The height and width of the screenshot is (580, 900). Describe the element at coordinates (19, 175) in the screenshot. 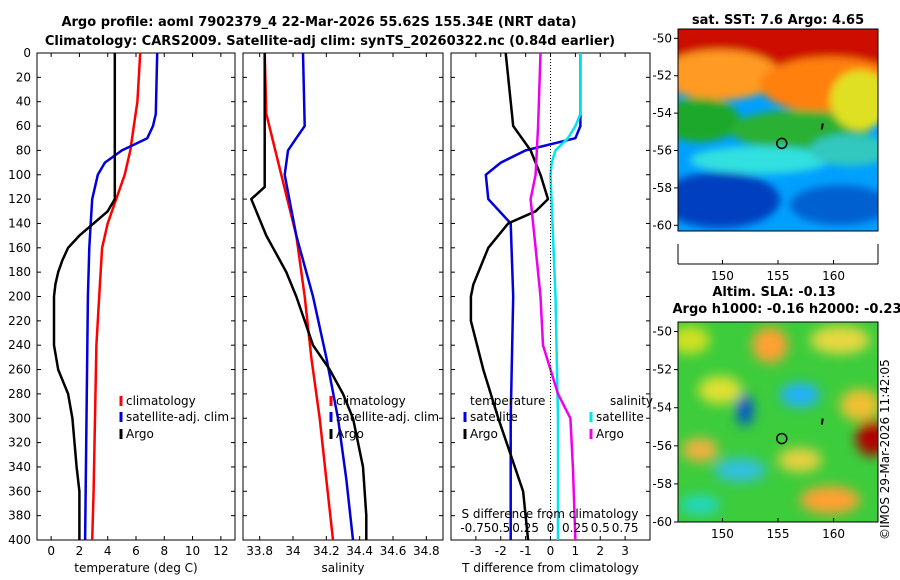

I see `y-tick-label: 100` at that location.